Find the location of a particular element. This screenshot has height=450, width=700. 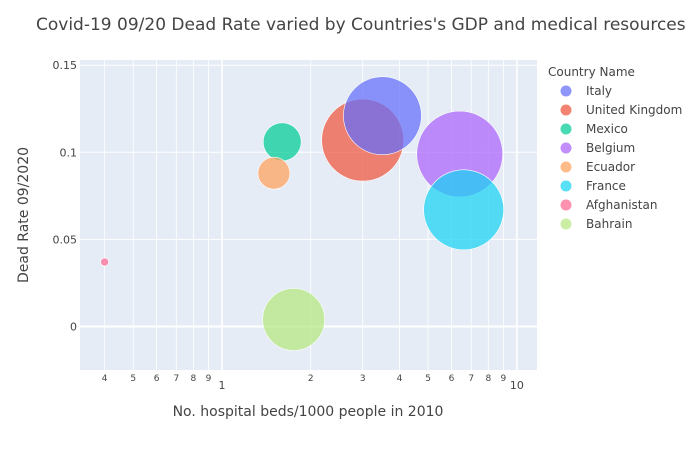

x-tick-label: 2 is located at coordinates (311, 379).